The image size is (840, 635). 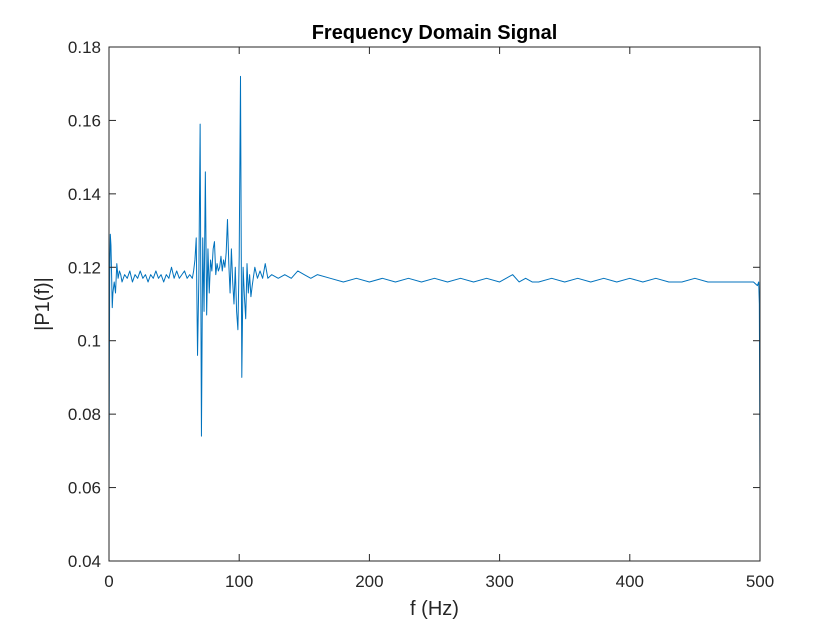 I want to click on y-tick-label: 0.18, so click(x=84, y=47).